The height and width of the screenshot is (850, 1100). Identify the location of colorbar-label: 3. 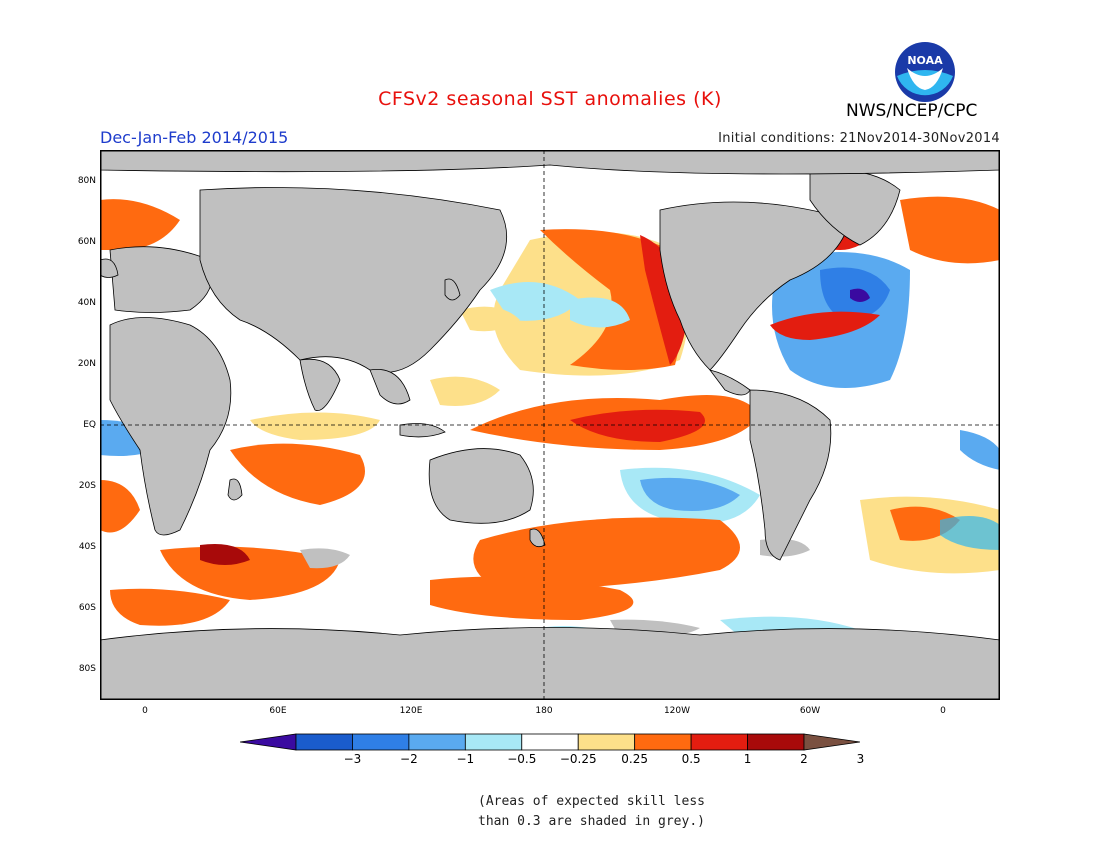
(860, 759).